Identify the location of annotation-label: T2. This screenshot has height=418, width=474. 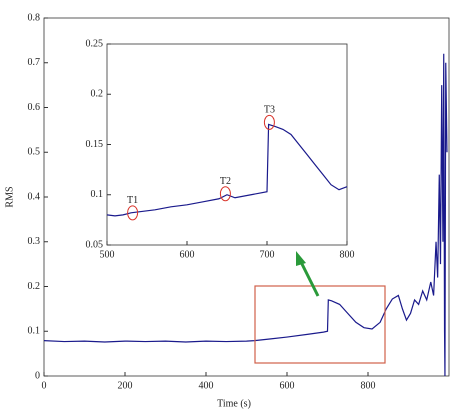
(225, 181).